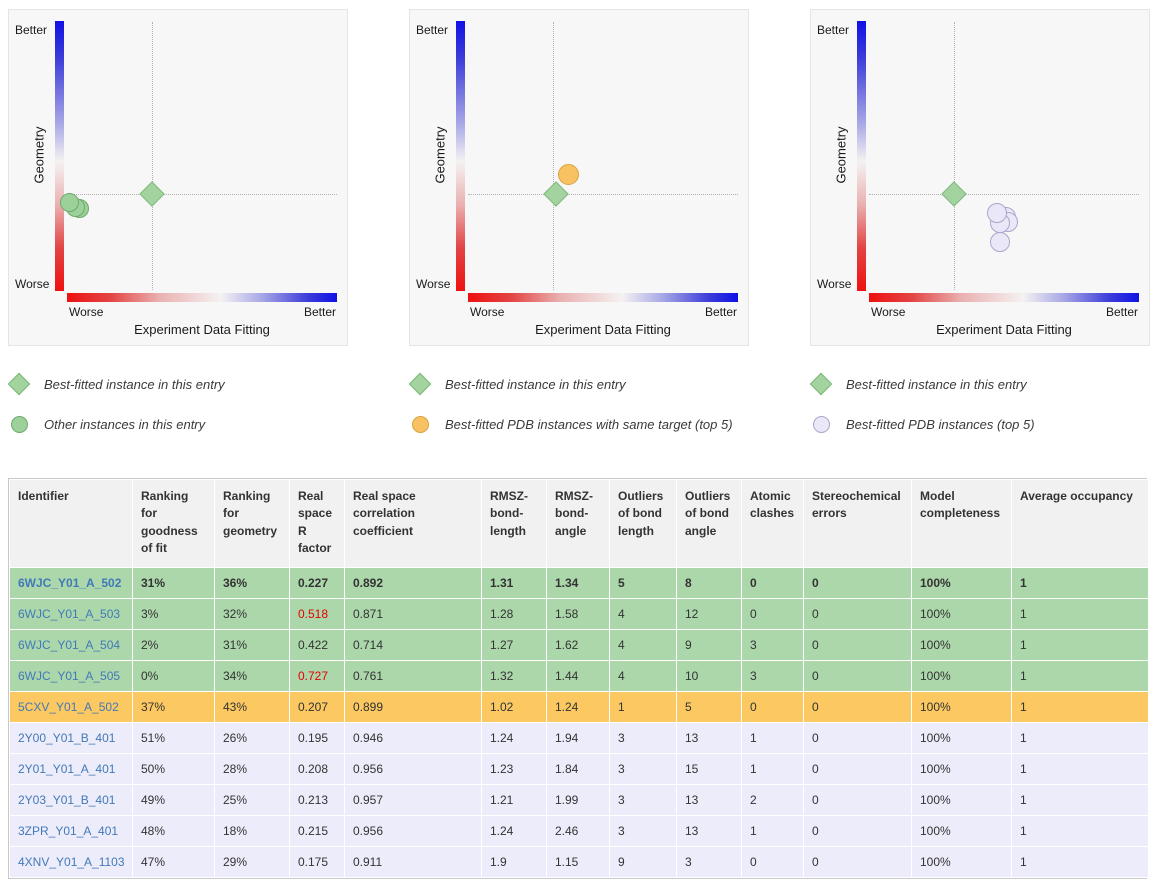  I want to click on identifier-link: 6WJC_Y01_A_504, so click(69, 645).